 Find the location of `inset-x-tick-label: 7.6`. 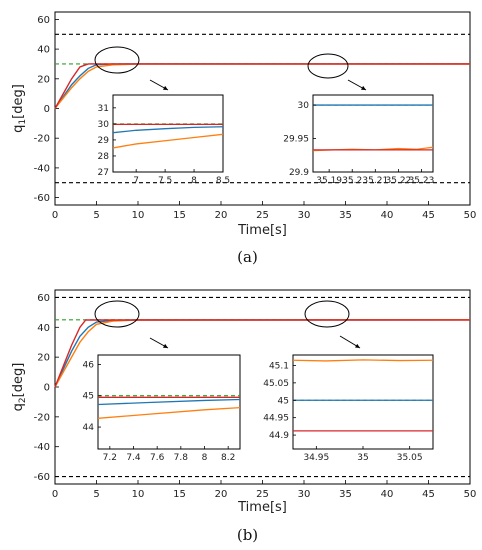

inset-x-tick-label: 7.6 is located at coordinates (157, 458).